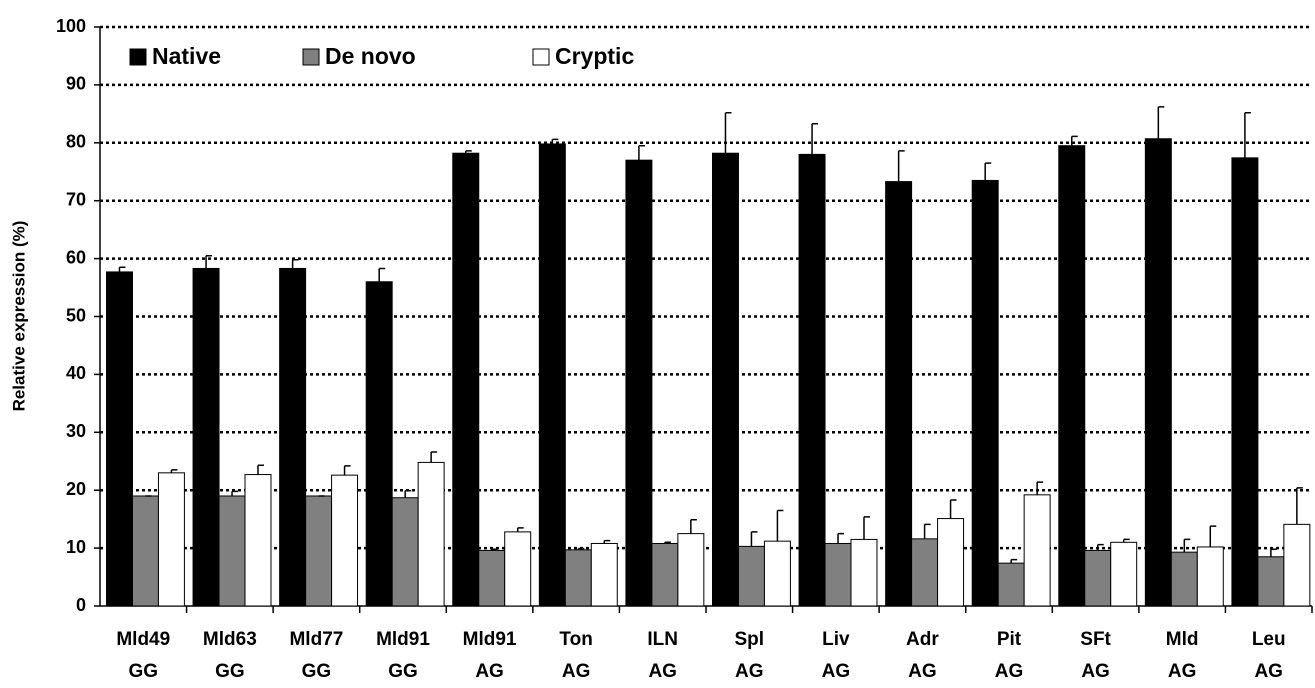 The height and width of the screenshot is (688, 1315). Describe the element at coordinates (922, 639) in the screenshot. I see `x-tick-label: Adr` at that location.